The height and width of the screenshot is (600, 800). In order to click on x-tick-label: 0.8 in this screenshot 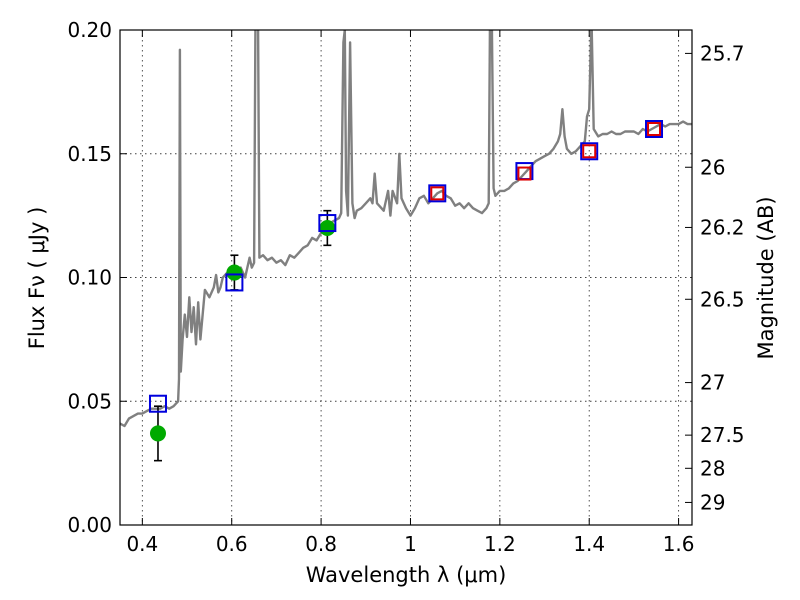, I will do `click(321, 544)`.